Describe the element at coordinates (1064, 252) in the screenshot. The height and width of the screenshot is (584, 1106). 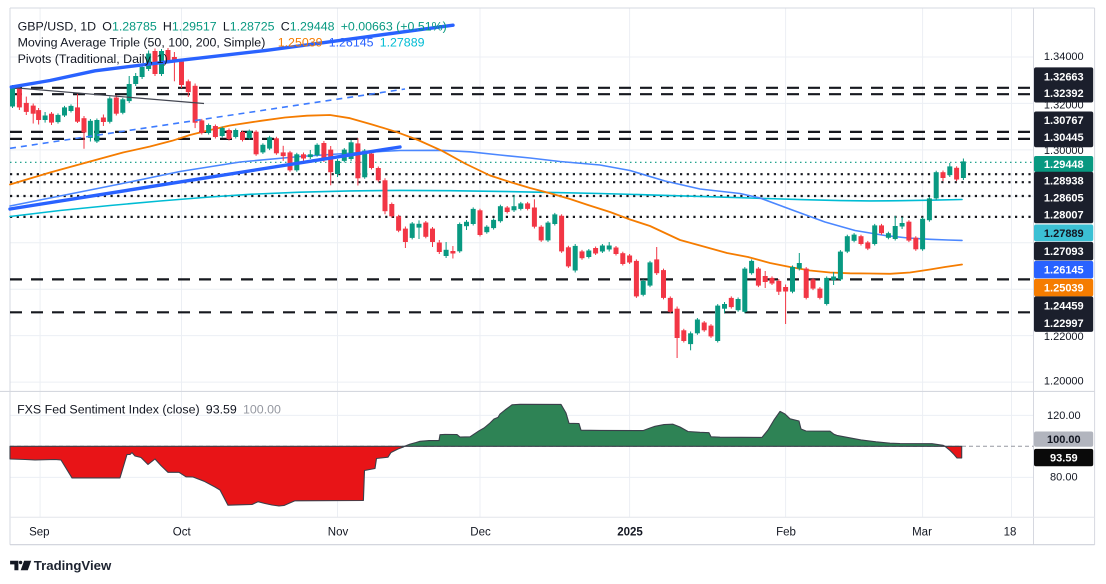
I see `svg-text: 1.27093` at that location.